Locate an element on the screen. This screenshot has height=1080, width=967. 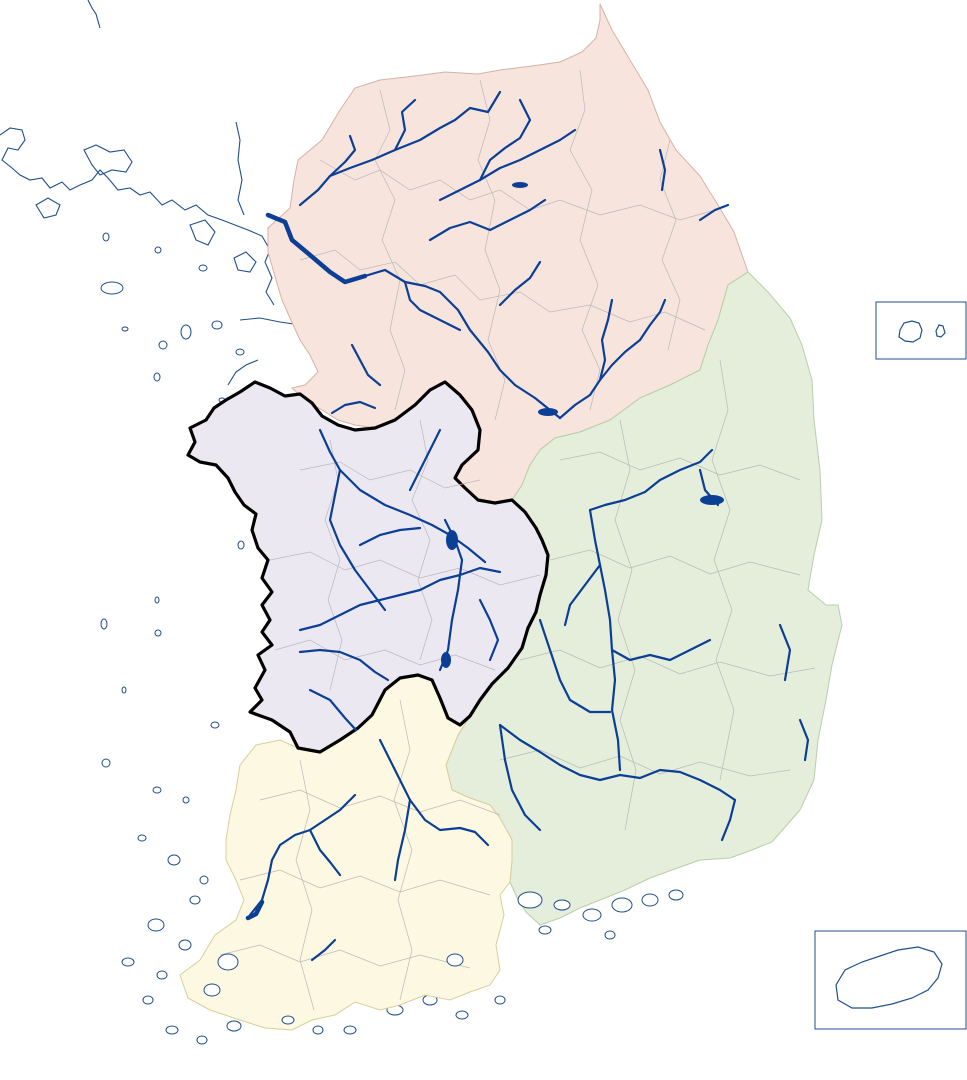
inset-ulleungdo-dokdo is located at coordinates (921, 330).